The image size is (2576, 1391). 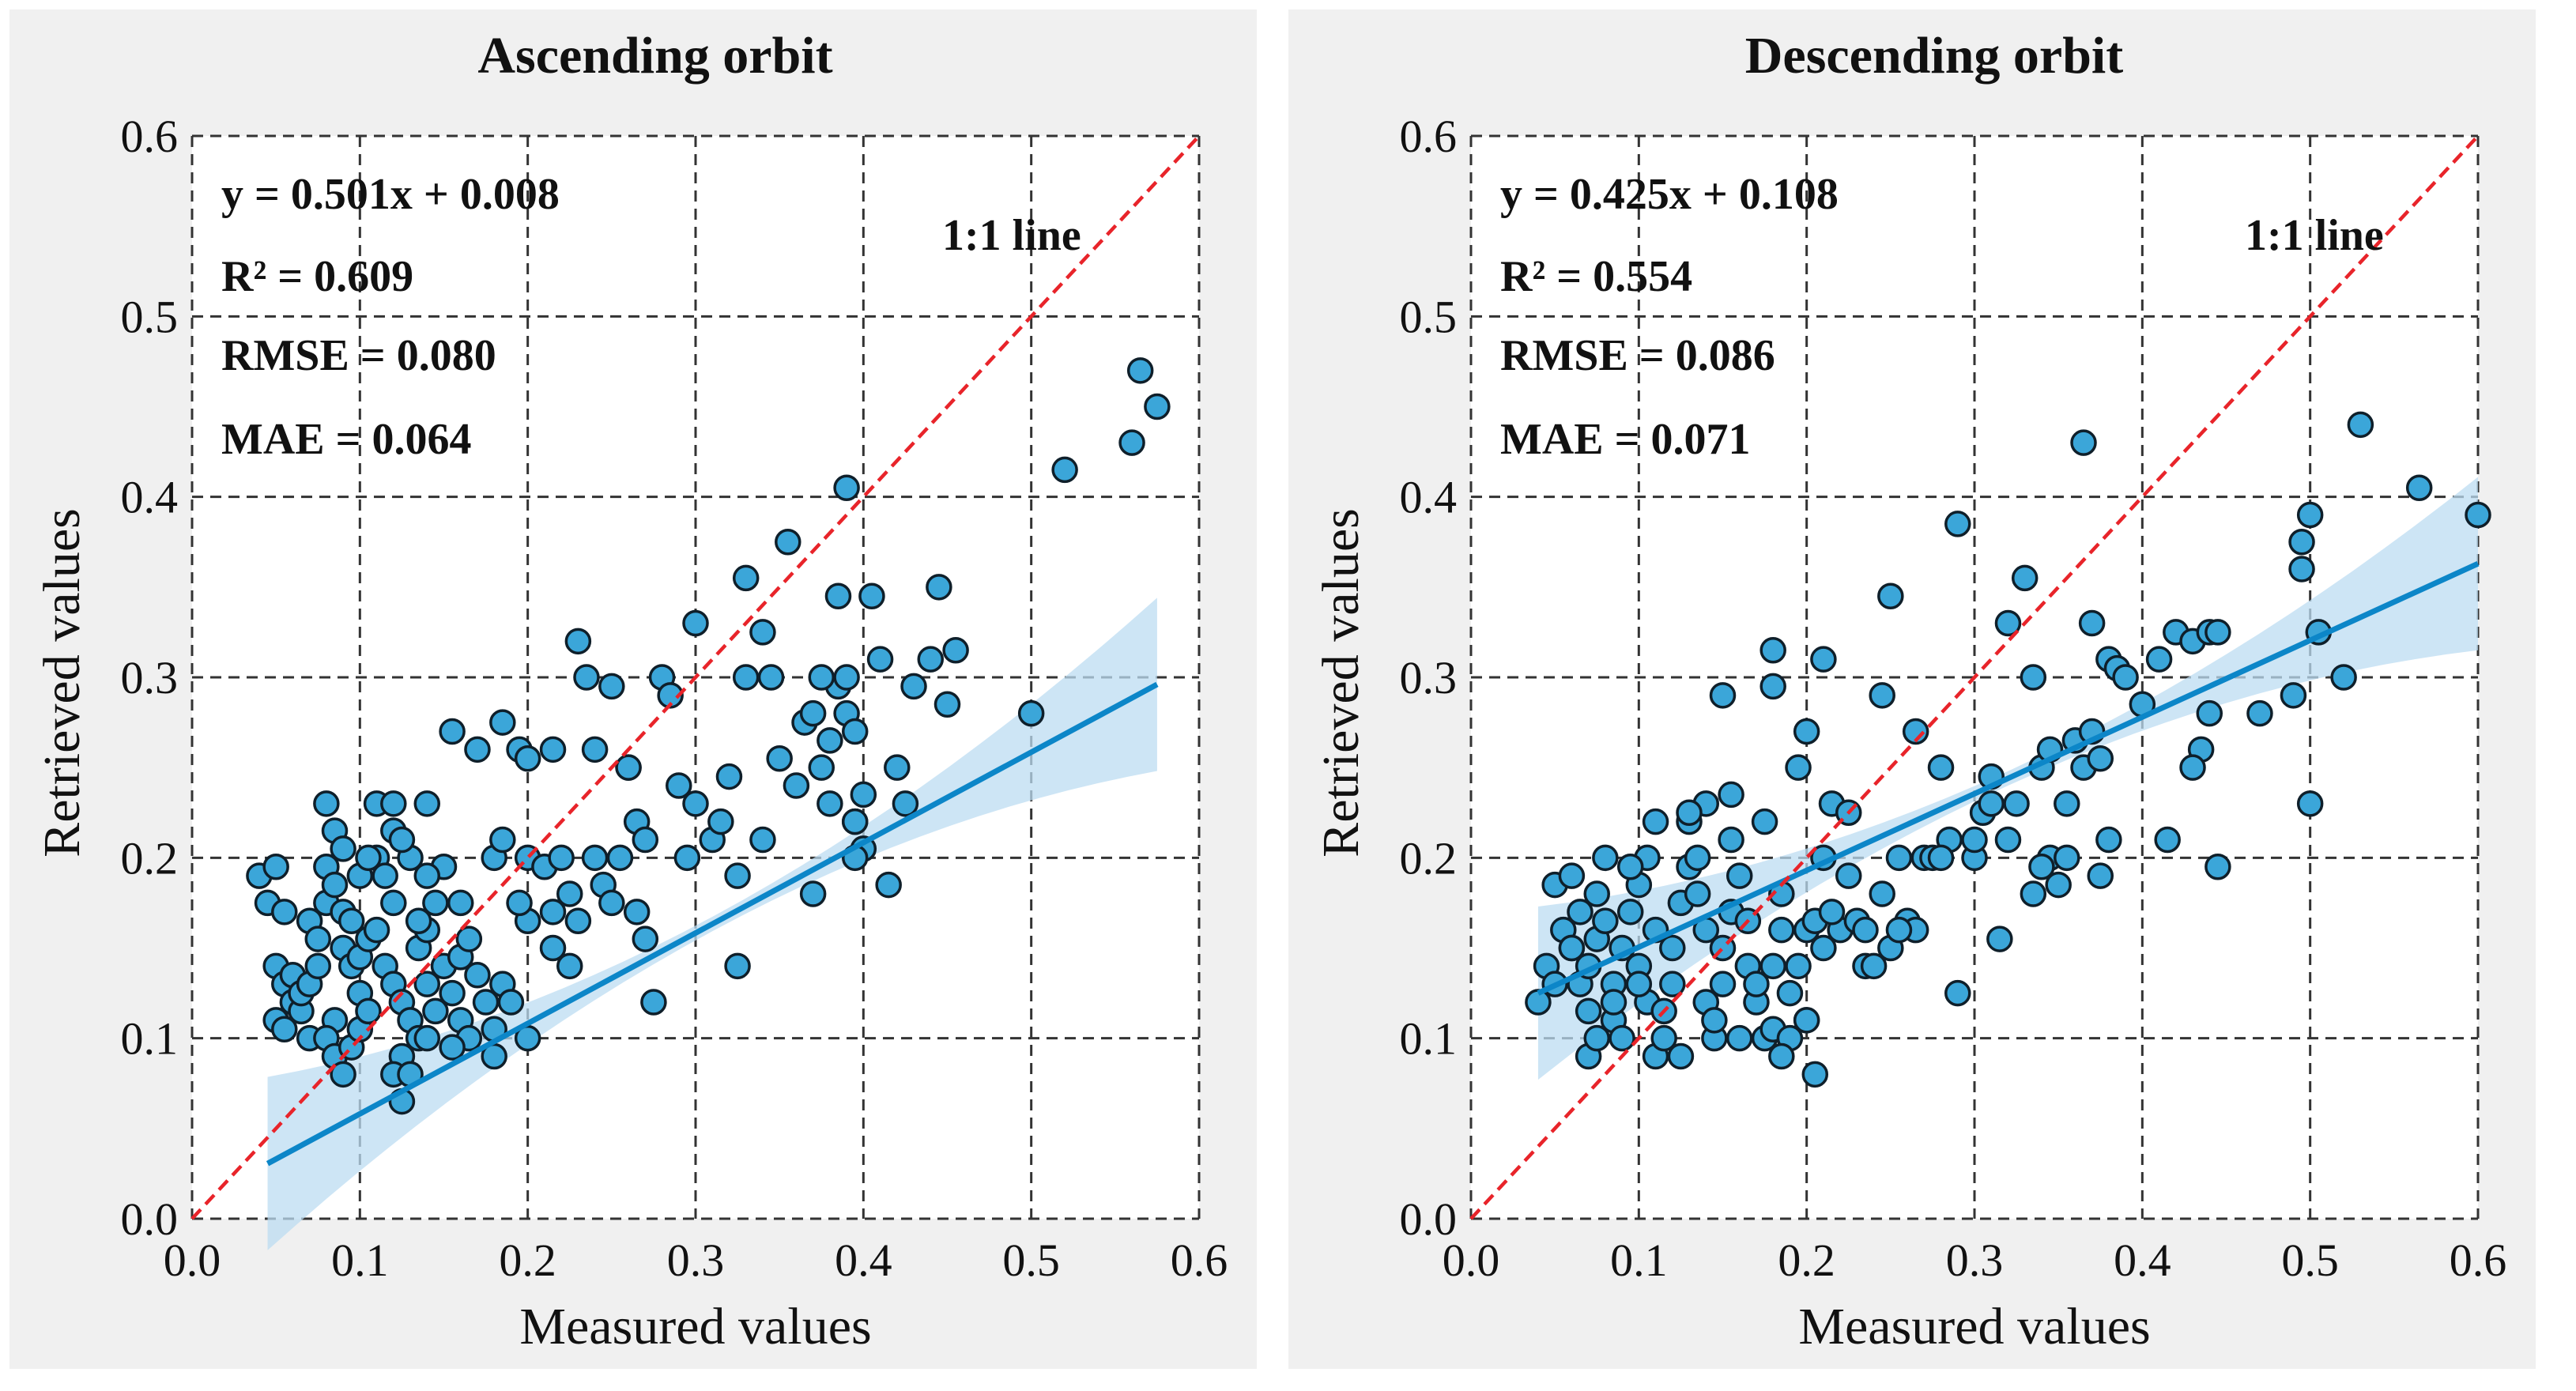 I want to click on x-tick-label: 0.1, so click(x=1639, y=1260).